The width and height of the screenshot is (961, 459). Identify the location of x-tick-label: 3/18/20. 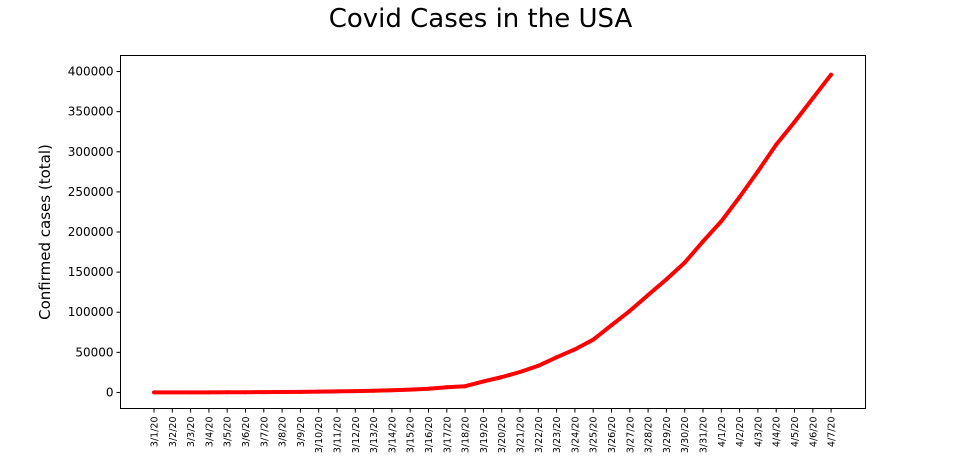
(466, 435).